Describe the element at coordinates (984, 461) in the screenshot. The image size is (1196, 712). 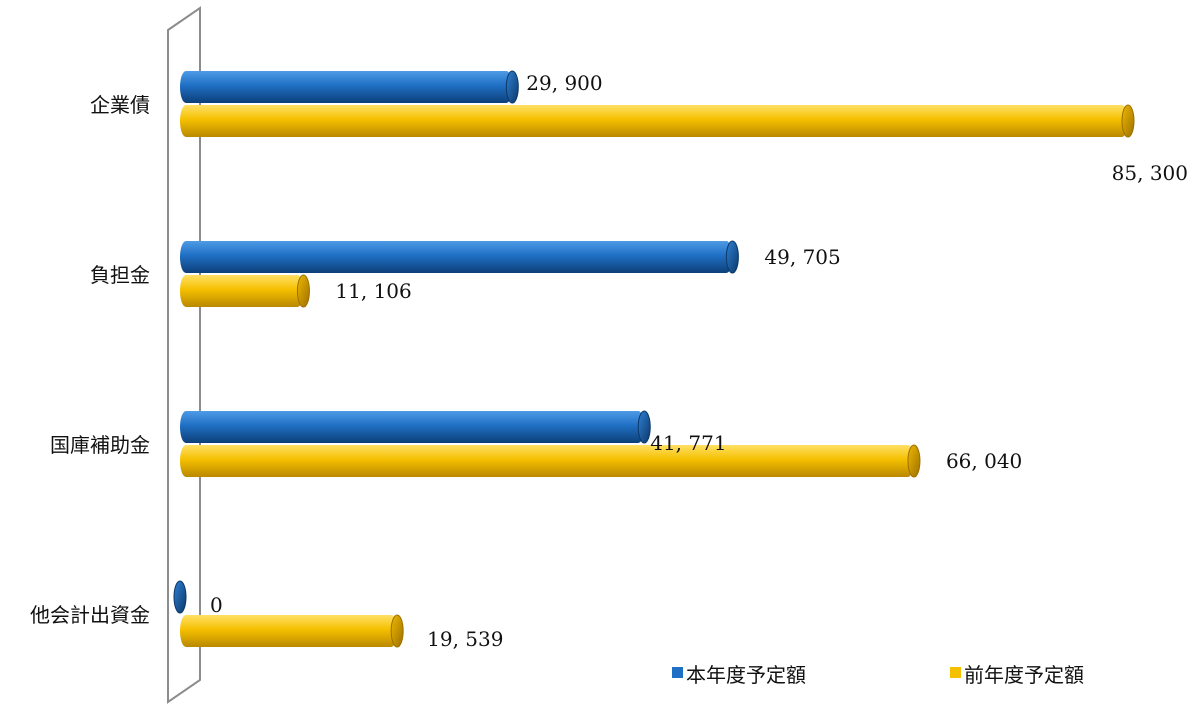
I see `value-label: 66, 040` at that location.